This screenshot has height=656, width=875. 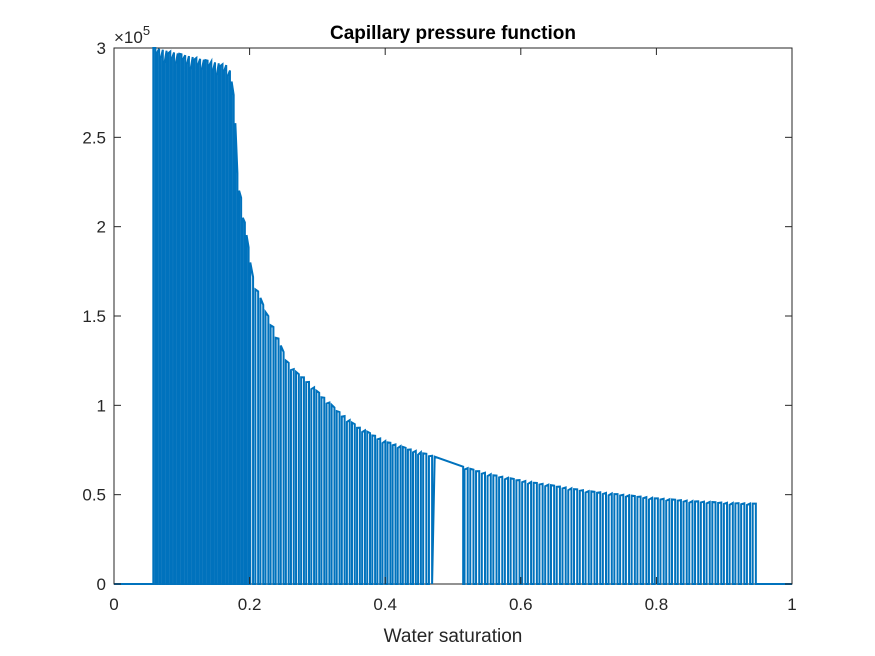 What do you see at coordinates (250, 604) in the screenshot?
I see `x-tick-label: 0.2` at bounding box center [250, 604].